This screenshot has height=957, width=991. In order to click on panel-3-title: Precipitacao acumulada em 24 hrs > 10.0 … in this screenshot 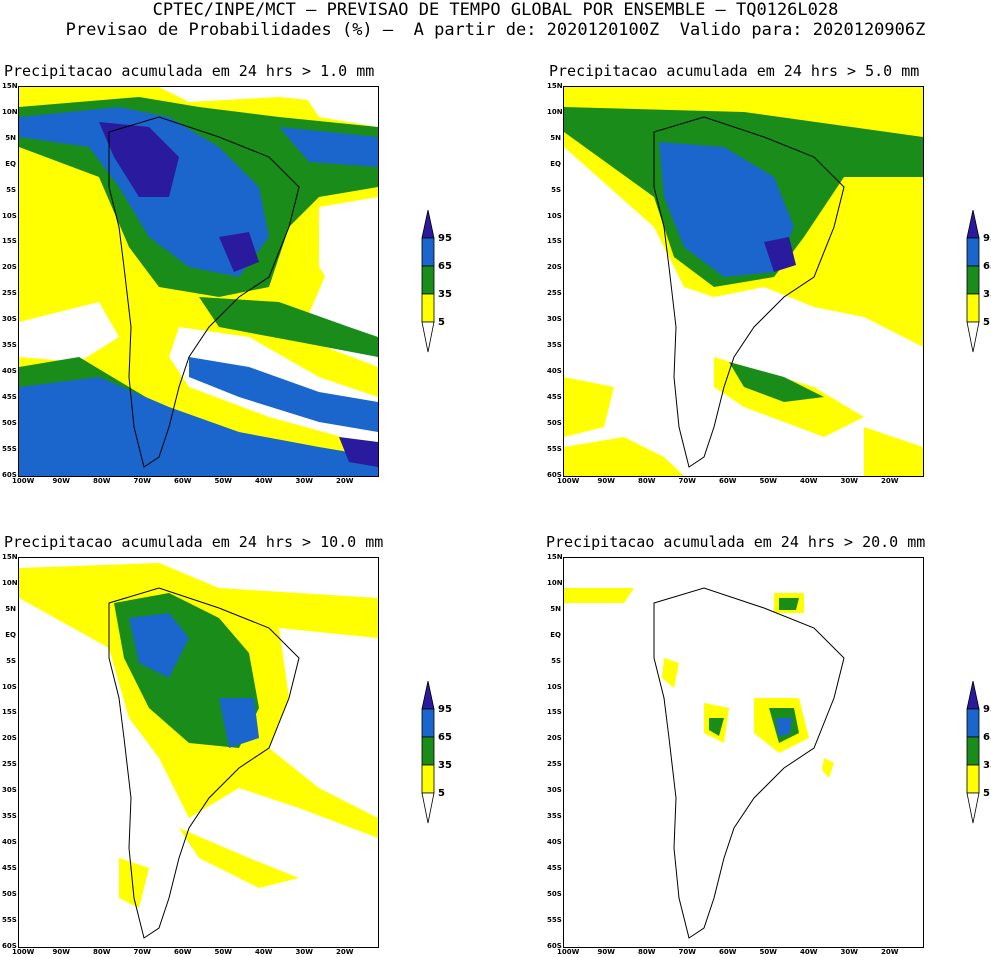, I will do `click(194, 542)`.